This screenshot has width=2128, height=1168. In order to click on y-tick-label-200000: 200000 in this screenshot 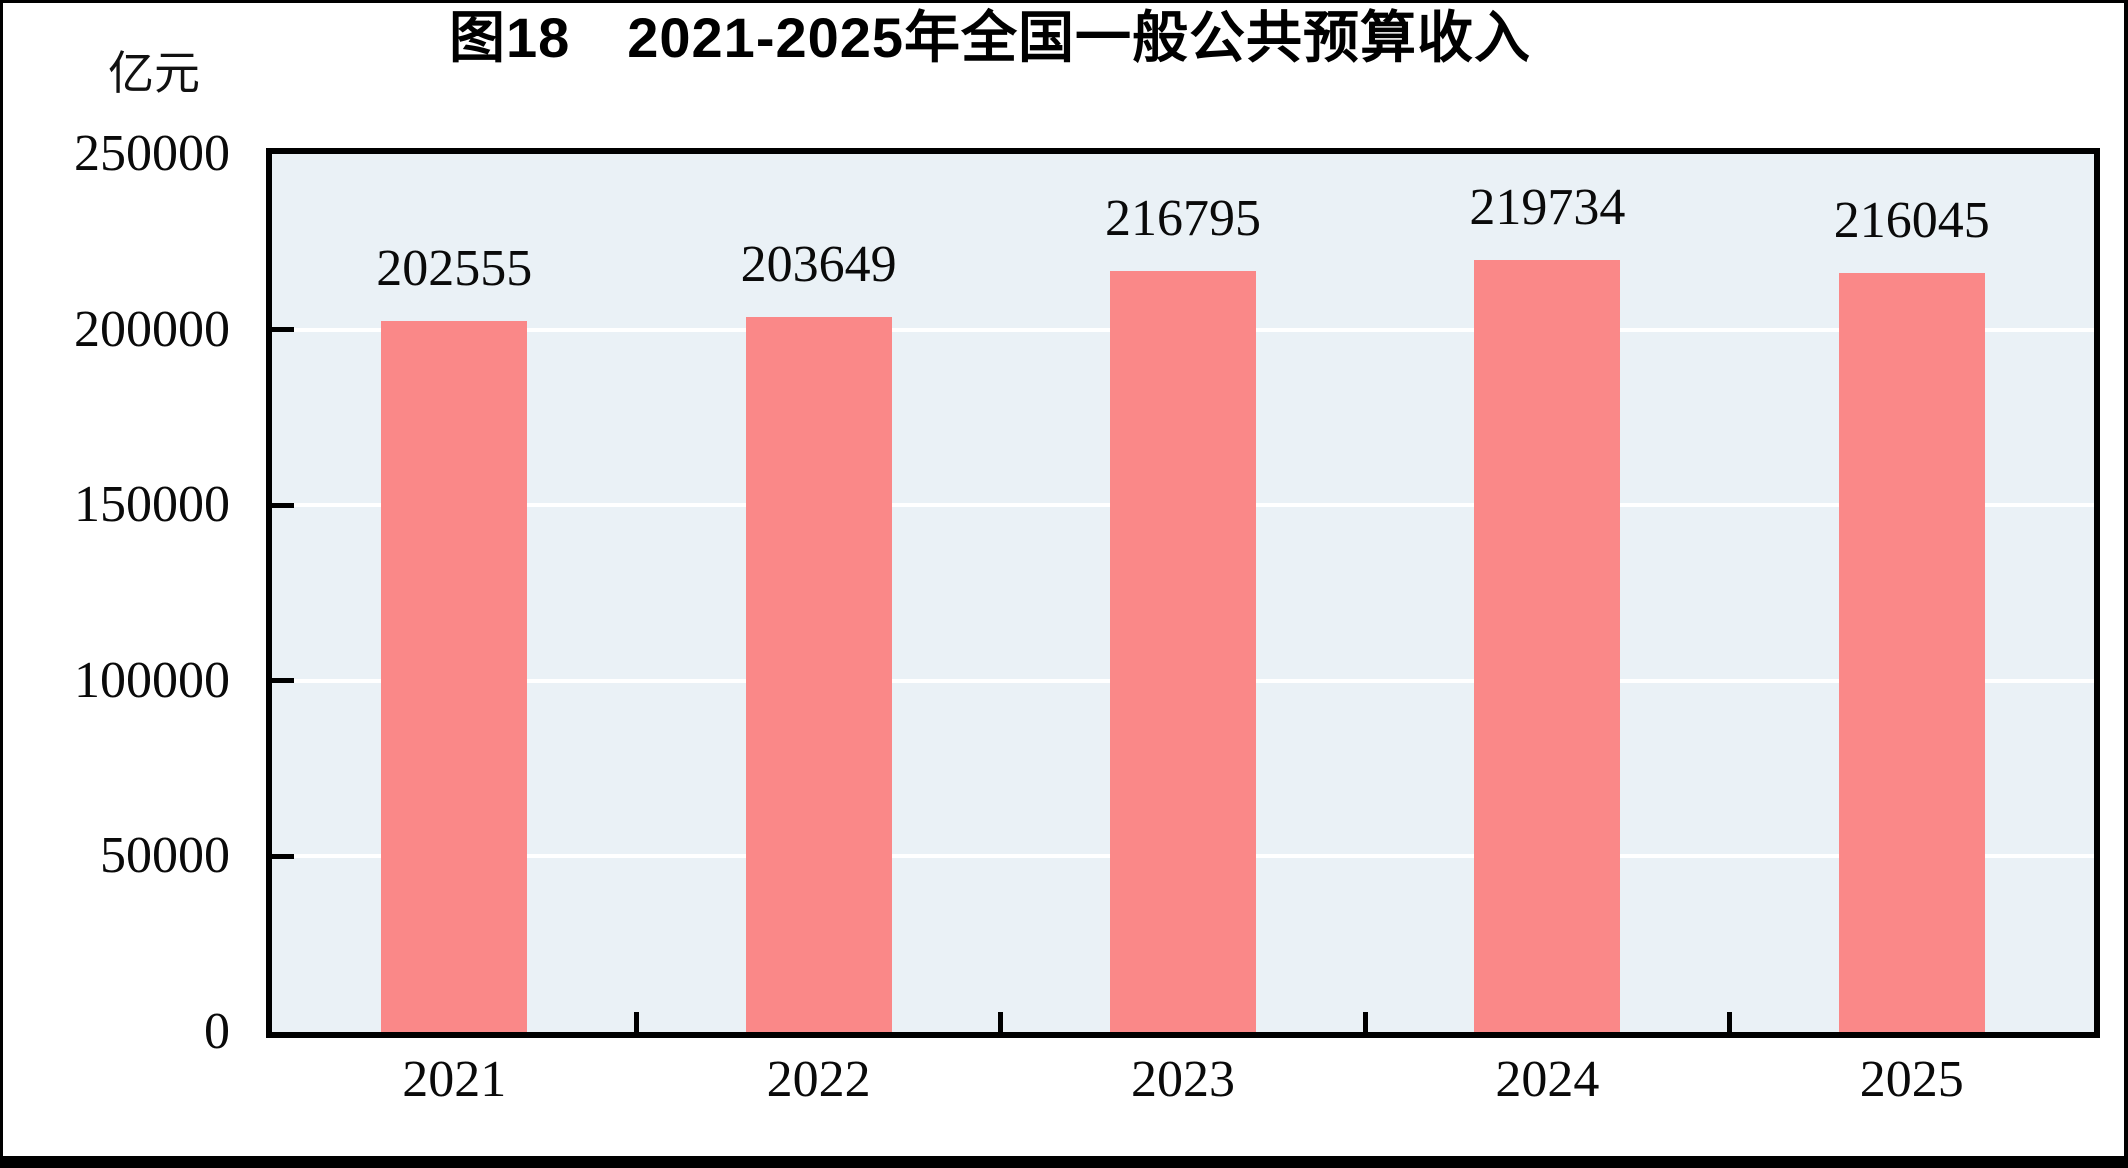, I will do `click(152, 329)`.